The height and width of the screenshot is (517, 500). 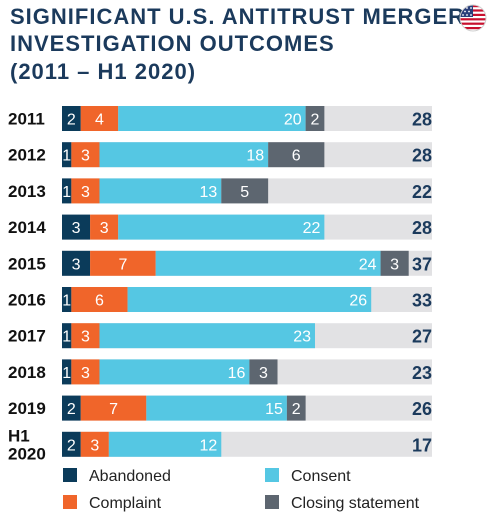 I want to click on category-label: 2020, so click(x=27, y=453).